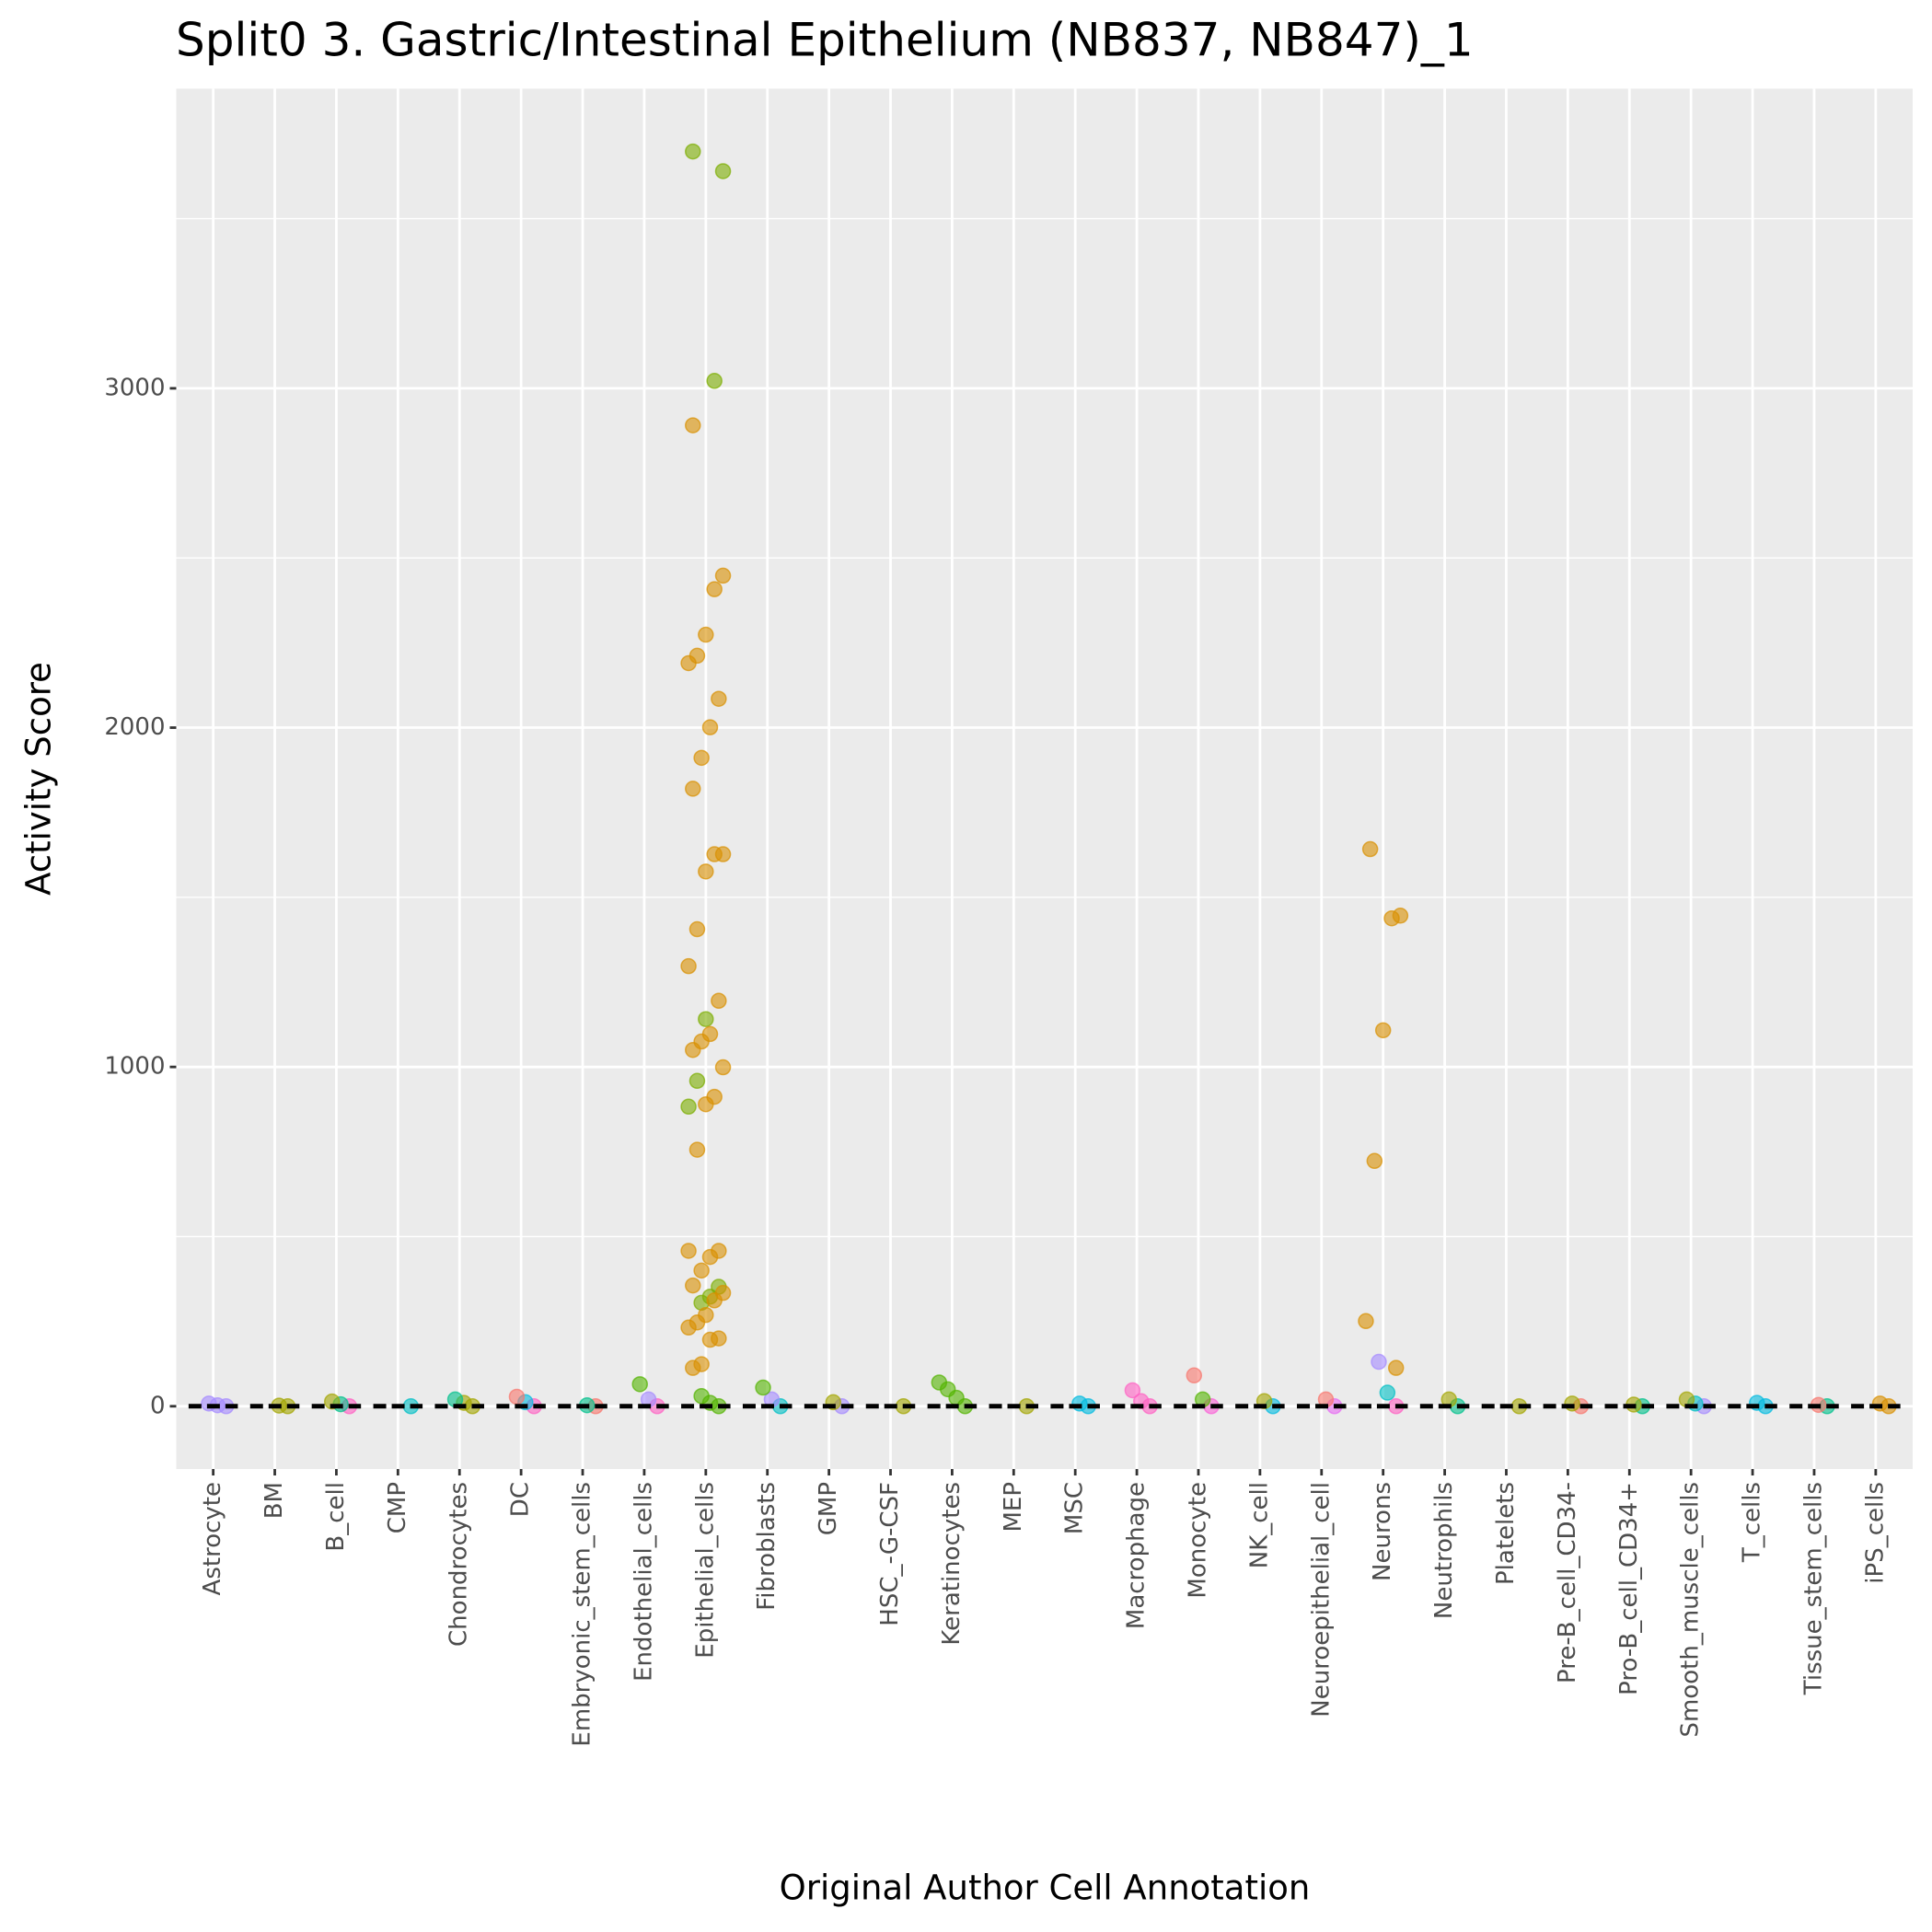 This screenshot has height=1932, width=1932. Describe the element at coordinates (1753, 1523) in the screenshot. I see `x-tick-label: T_cells` at that location.